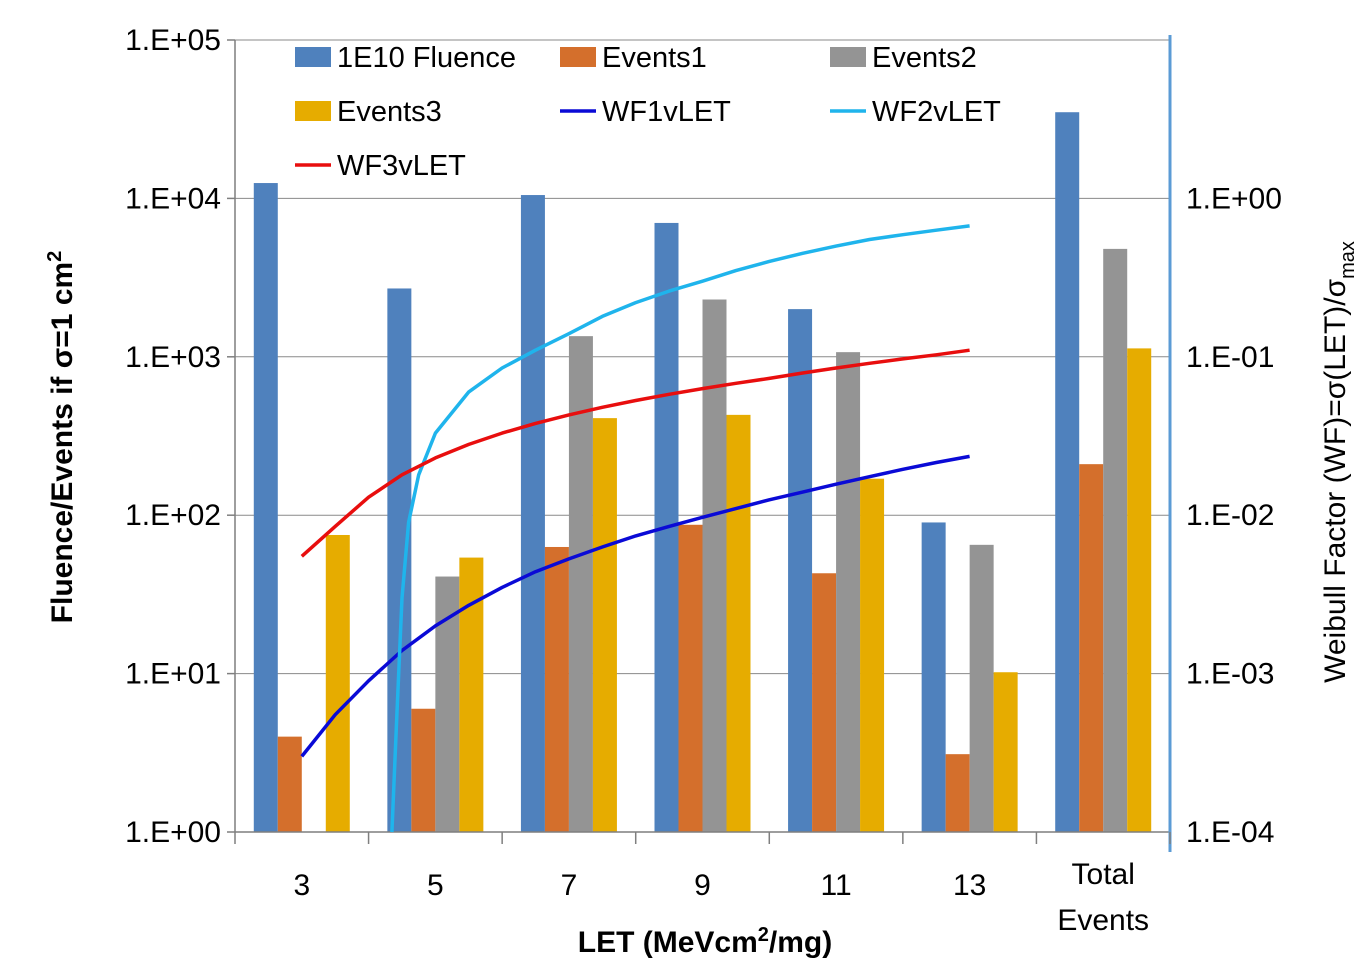  I want to click on y-tick-label: 1.E+04, so click(173, 198).